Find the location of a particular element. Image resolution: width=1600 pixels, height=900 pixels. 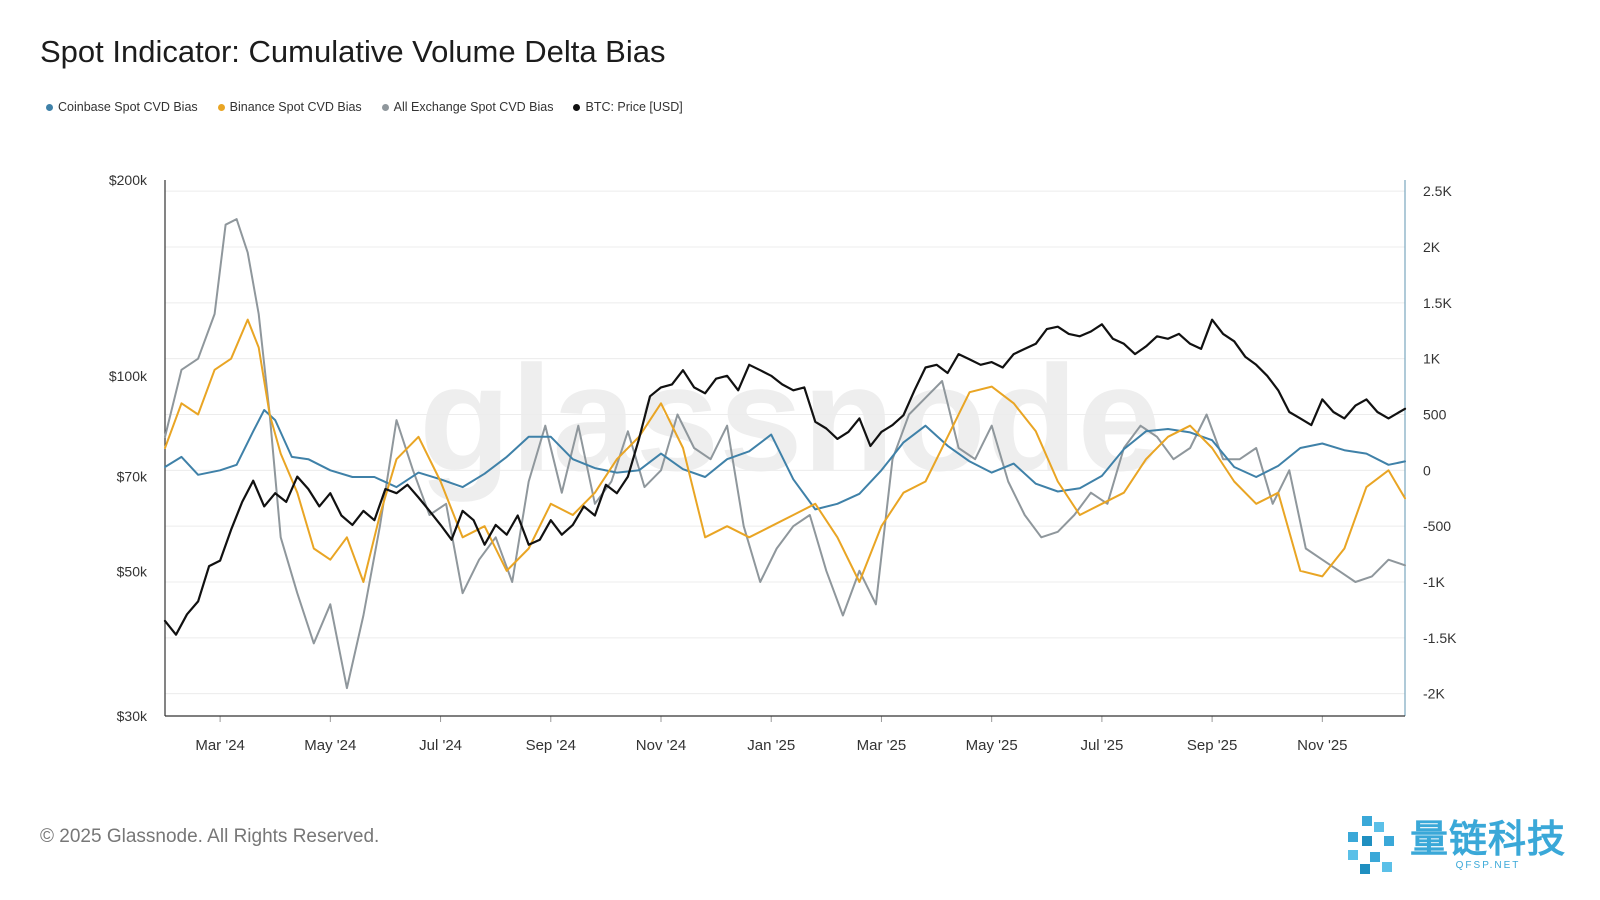

legend-item-all-exchange: All Exchange Spot CVD Bias is located at coordinates (467, 107).